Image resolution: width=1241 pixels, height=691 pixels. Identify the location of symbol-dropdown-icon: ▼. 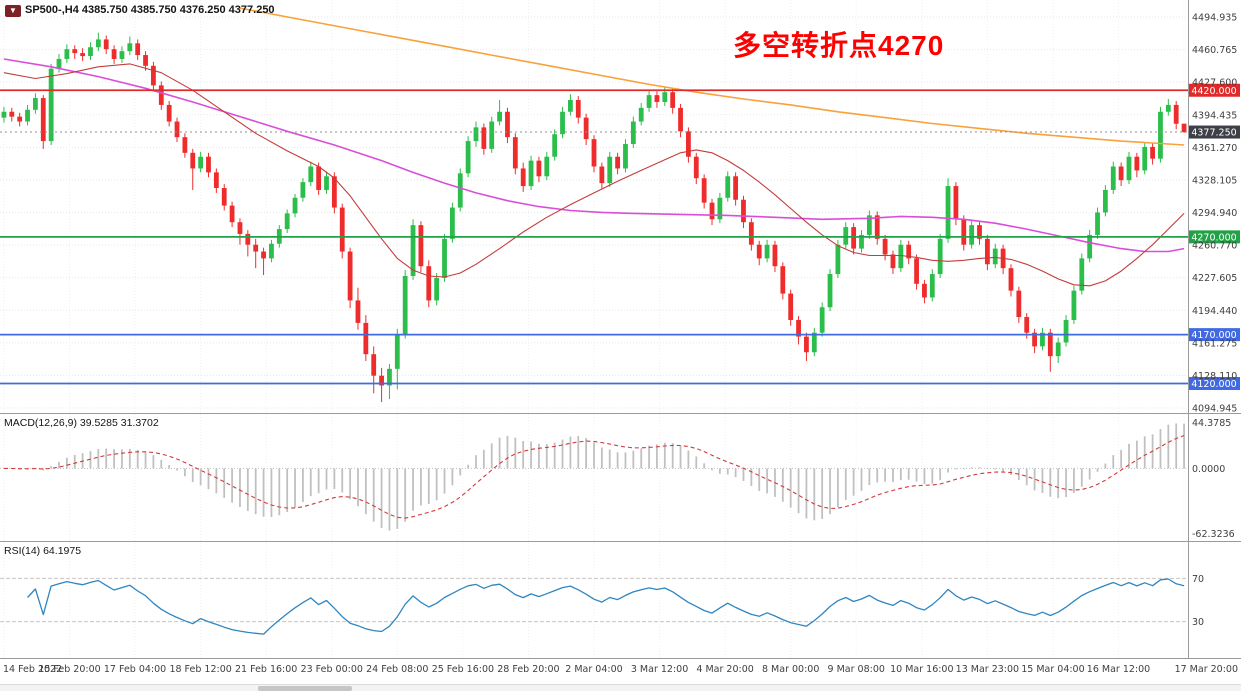
(13, 11).